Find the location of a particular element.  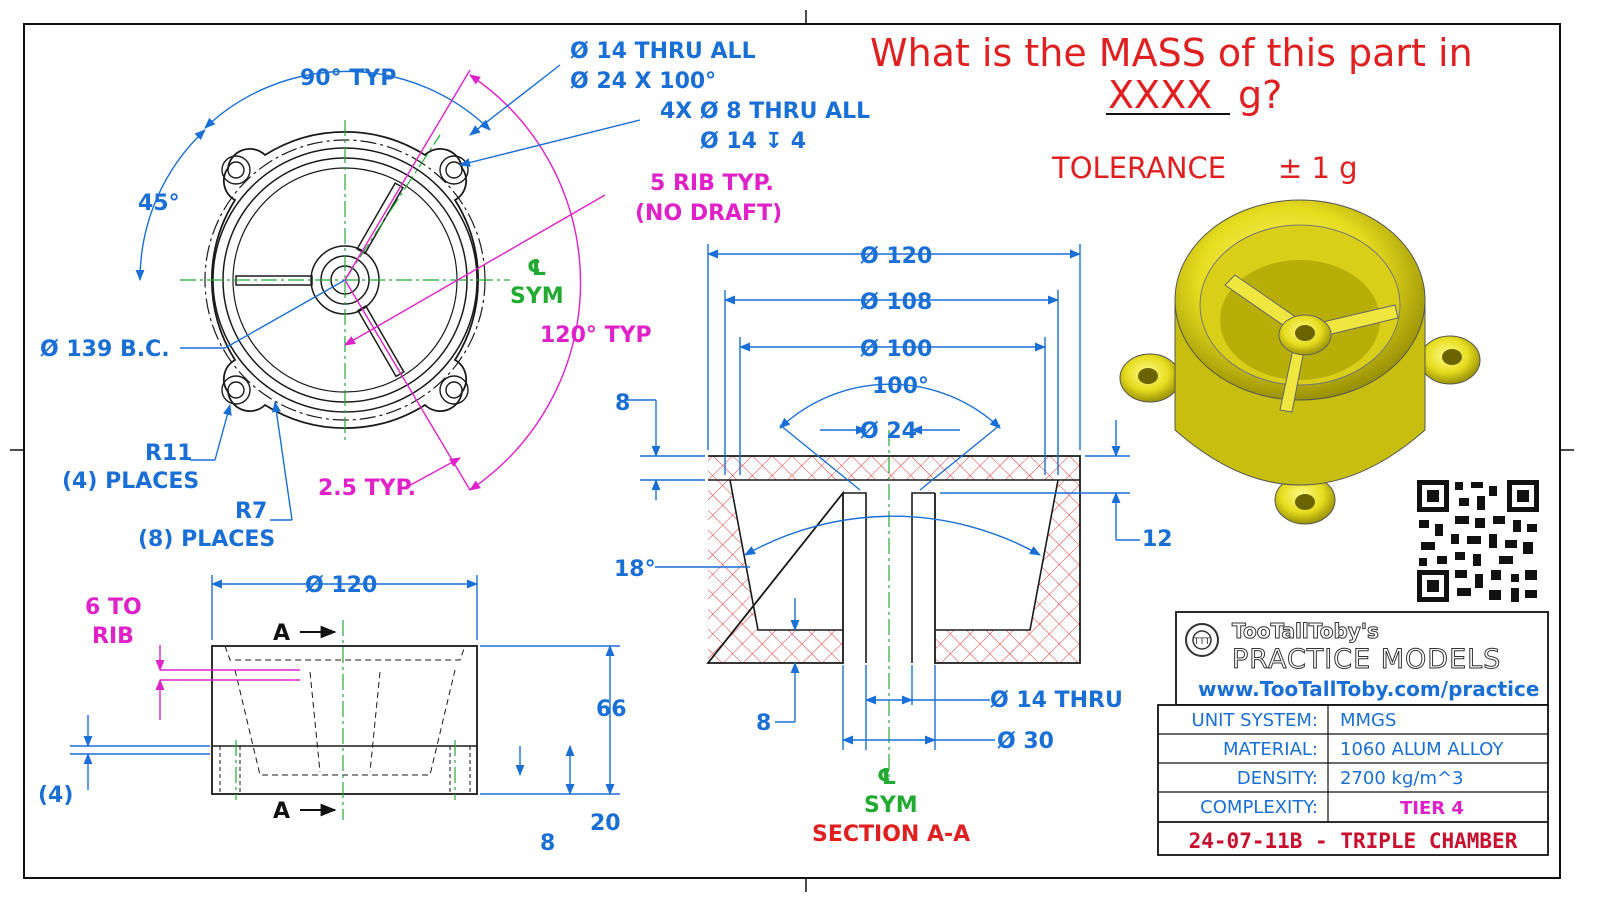

section-angle-100: 100° is located at coordinates (900, 386).